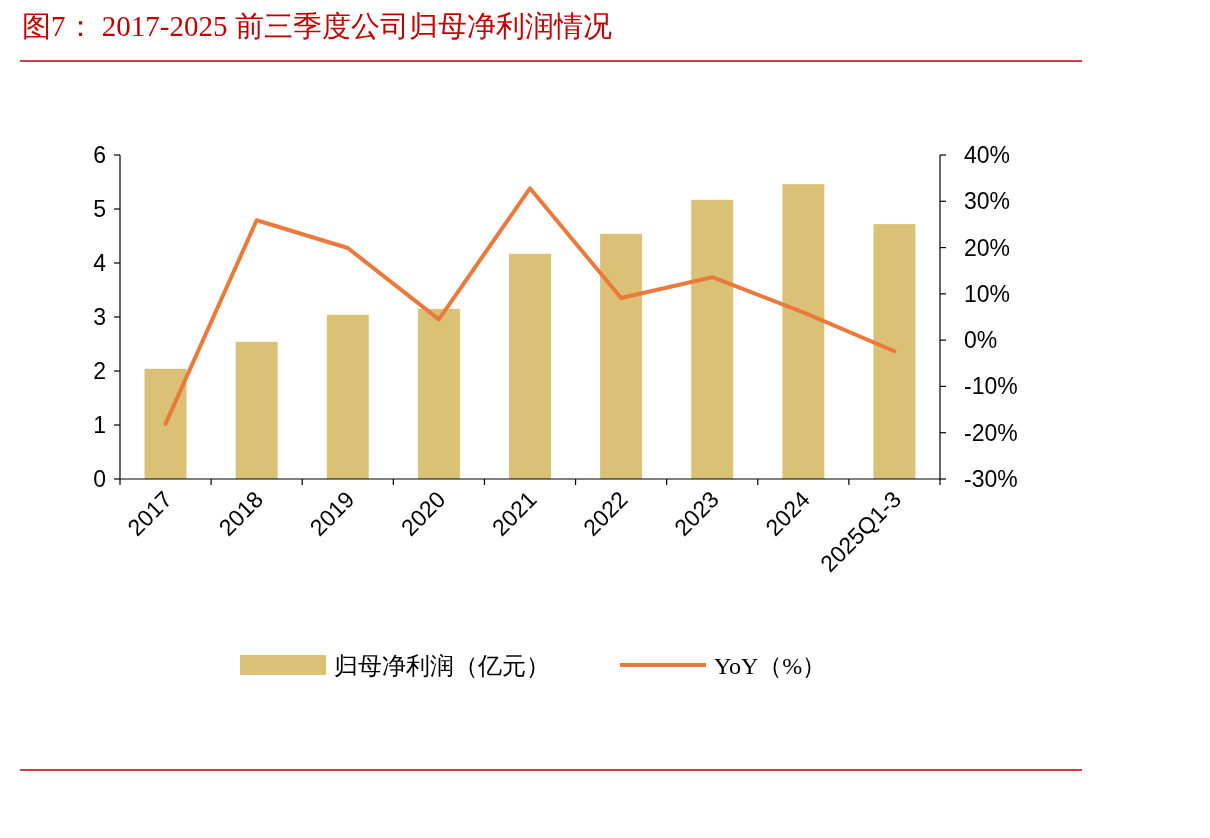  What do you see at coordinates (317, 26) in the screenshot?
I see `chart-title: 图7： 2017-2025 前三季度公司归母净利润情况` at bounding box center [317, 26].